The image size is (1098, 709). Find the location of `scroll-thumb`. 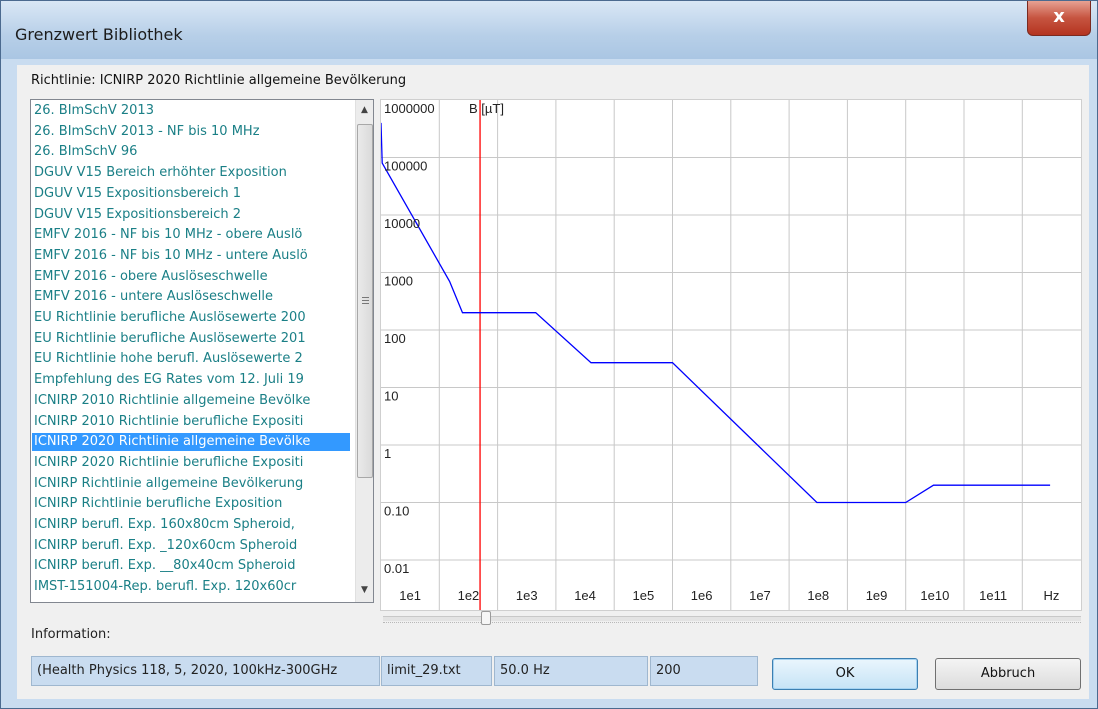

scroll-thumb is located at coordinates (365, 301).